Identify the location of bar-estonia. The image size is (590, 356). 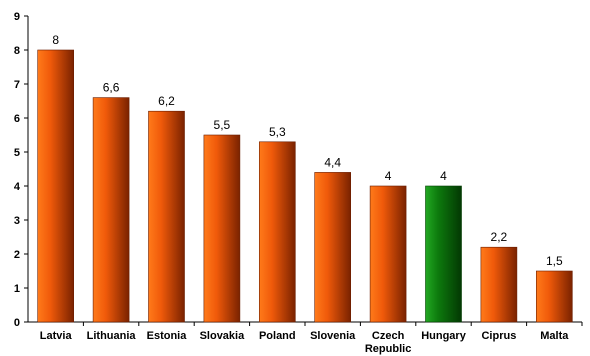
(166, 216).